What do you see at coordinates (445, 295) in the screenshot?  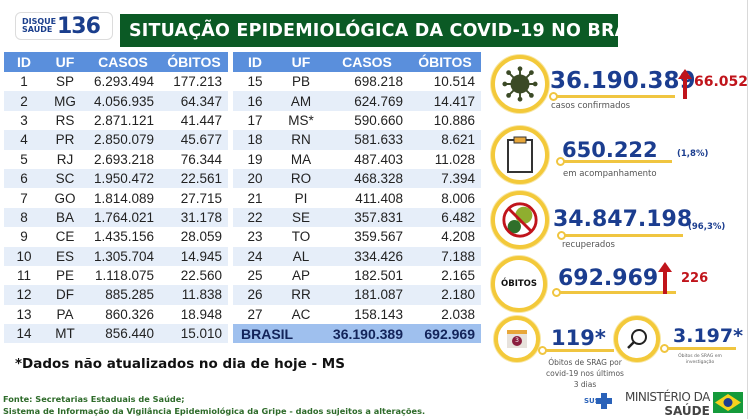 I see `cell-obitos: 2.180` at bounding box center [445, 295].